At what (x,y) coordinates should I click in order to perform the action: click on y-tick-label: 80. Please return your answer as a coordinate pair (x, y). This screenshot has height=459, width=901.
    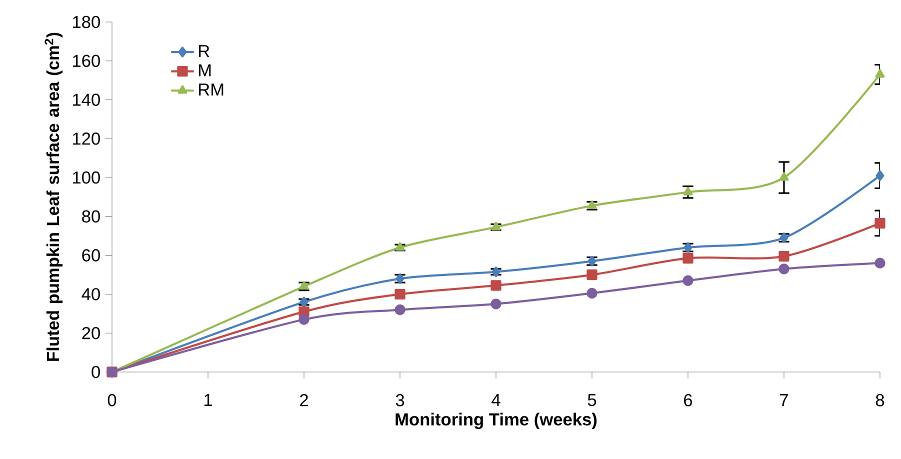
    Looking at the image, I should click on (91, 216).